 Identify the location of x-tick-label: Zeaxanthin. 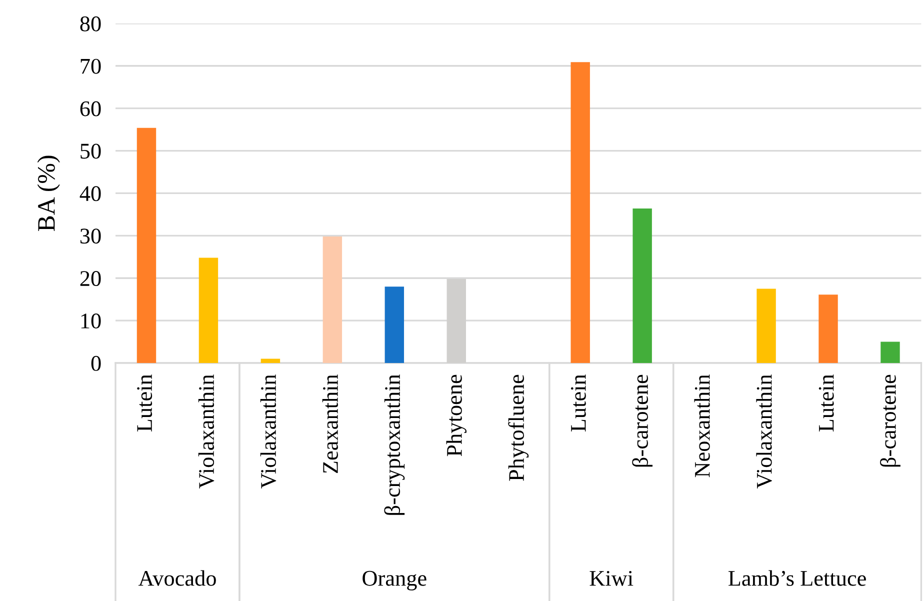
(330, 424).